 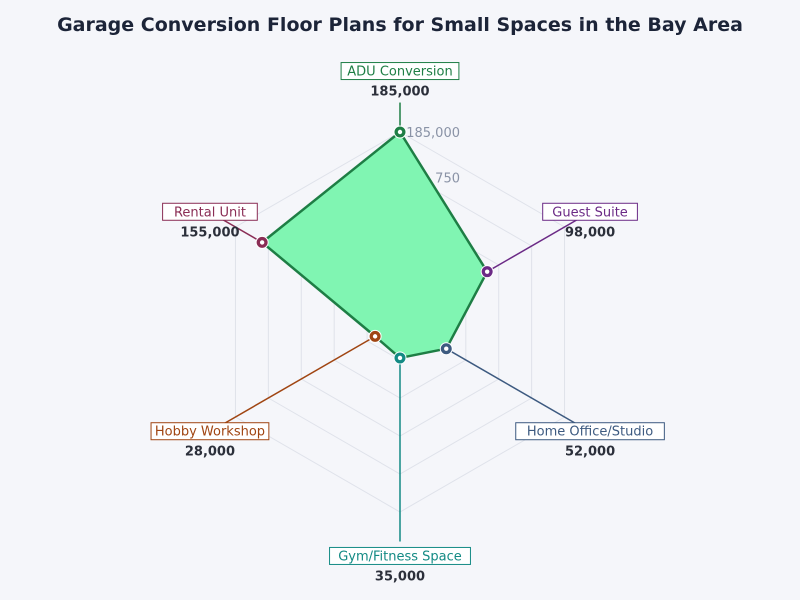 I want to click on value-label: 155,000, so click(x=209, y=232).